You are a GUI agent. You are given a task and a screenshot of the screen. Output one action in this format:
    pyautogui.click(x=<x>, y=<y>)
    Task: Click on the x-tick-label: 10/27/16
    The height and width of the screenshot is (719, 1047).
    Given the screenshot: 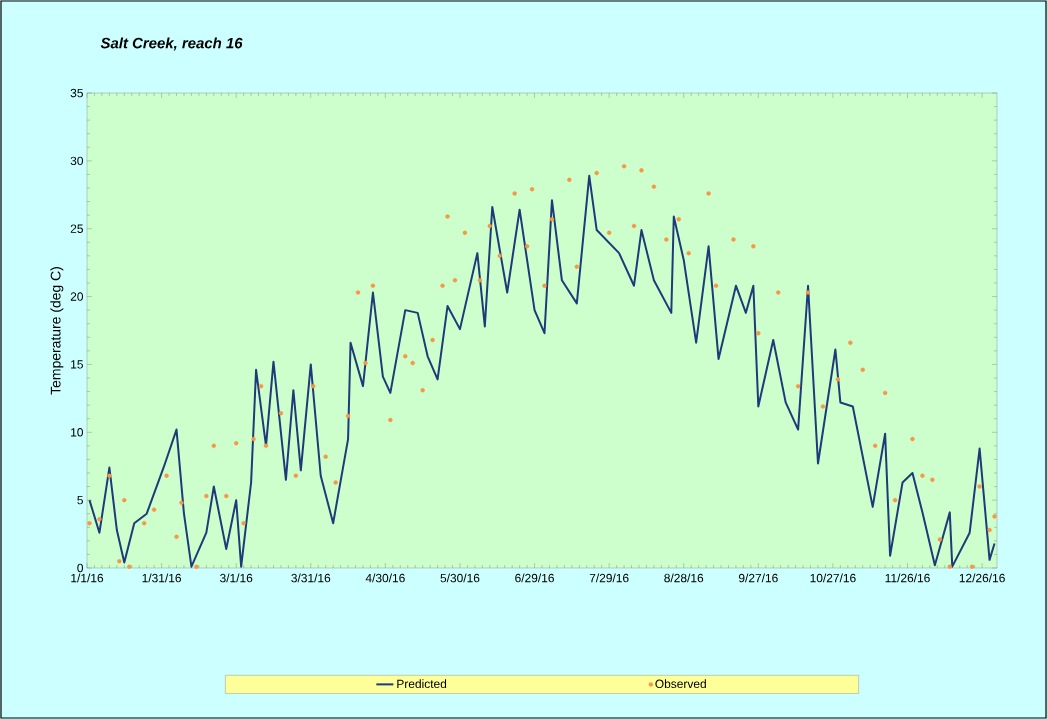 What is the action you would take?
    pyautogui.click(x=833, y=578)
    